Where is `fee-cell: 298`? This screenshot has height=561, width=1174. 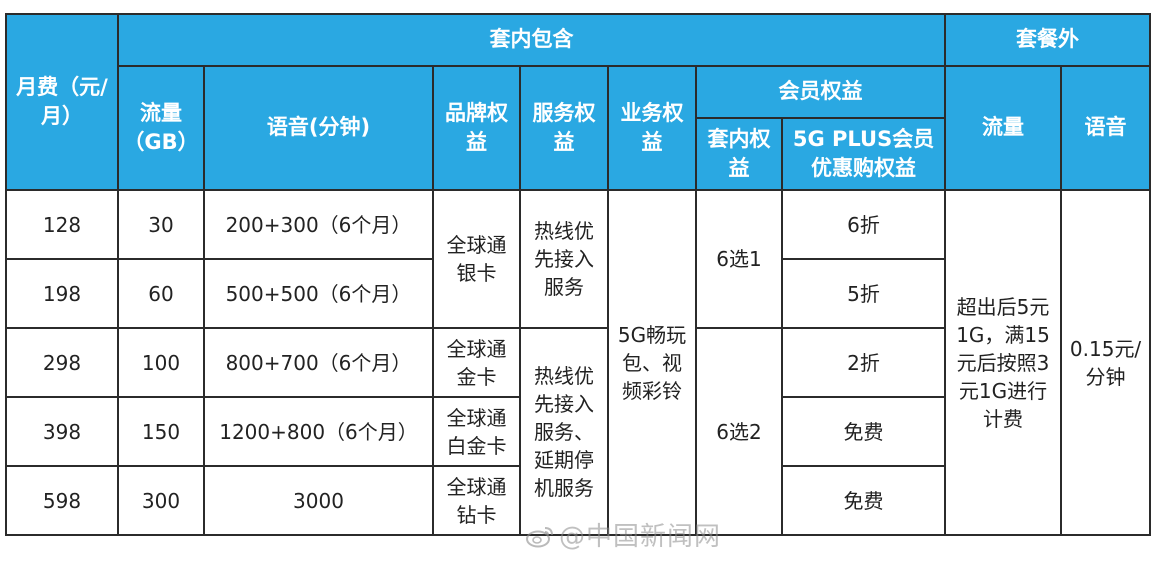
fee-cell: 298 is located at coordinates (62, 362).